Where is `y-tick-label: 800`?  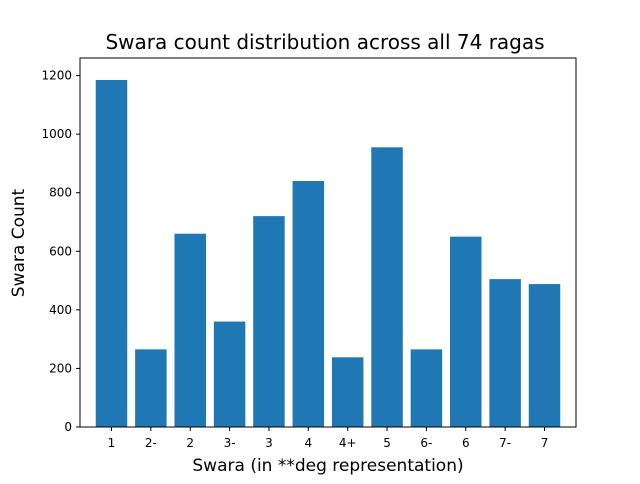
y-tick-label: 800 is located at coordinates (60, 193).